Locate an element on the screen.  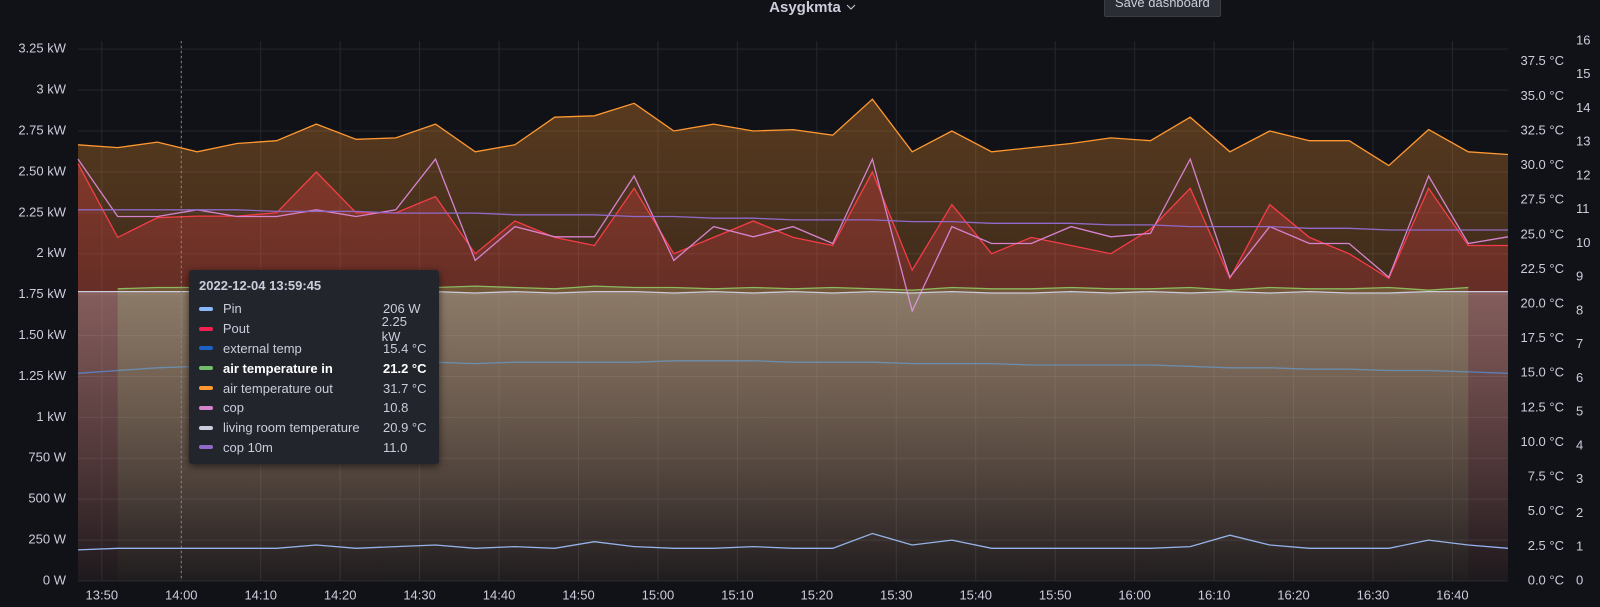
series-name: external temp is located at coordinates (262, 348).